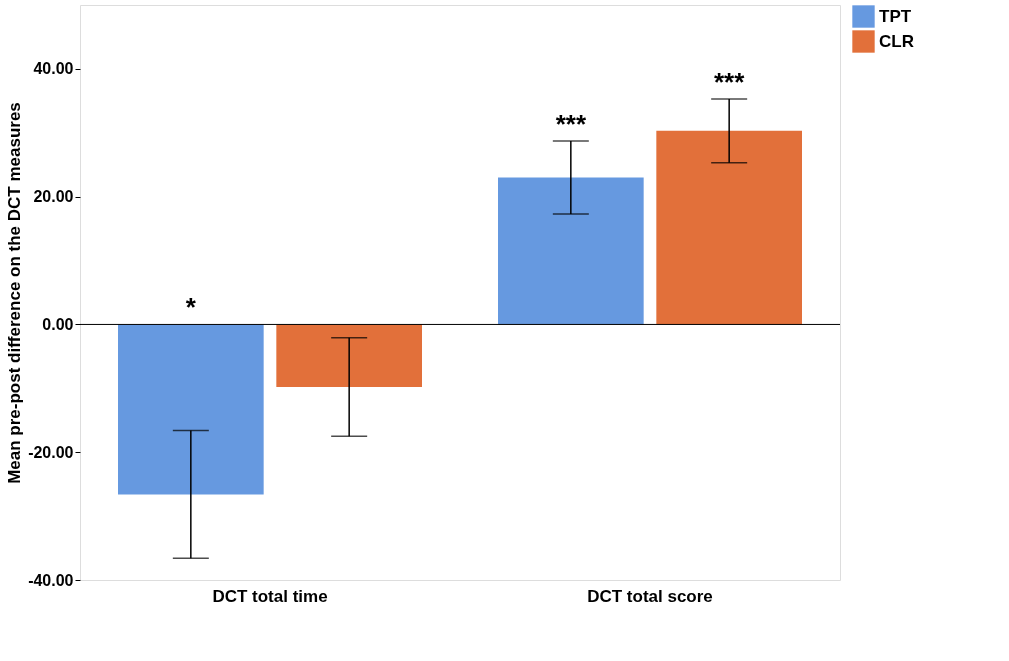 The image size is (1009, 661). Describe the element at coordinates (53, 197) in the screenshot. I see `y-tick-label: 20.00` at that location.